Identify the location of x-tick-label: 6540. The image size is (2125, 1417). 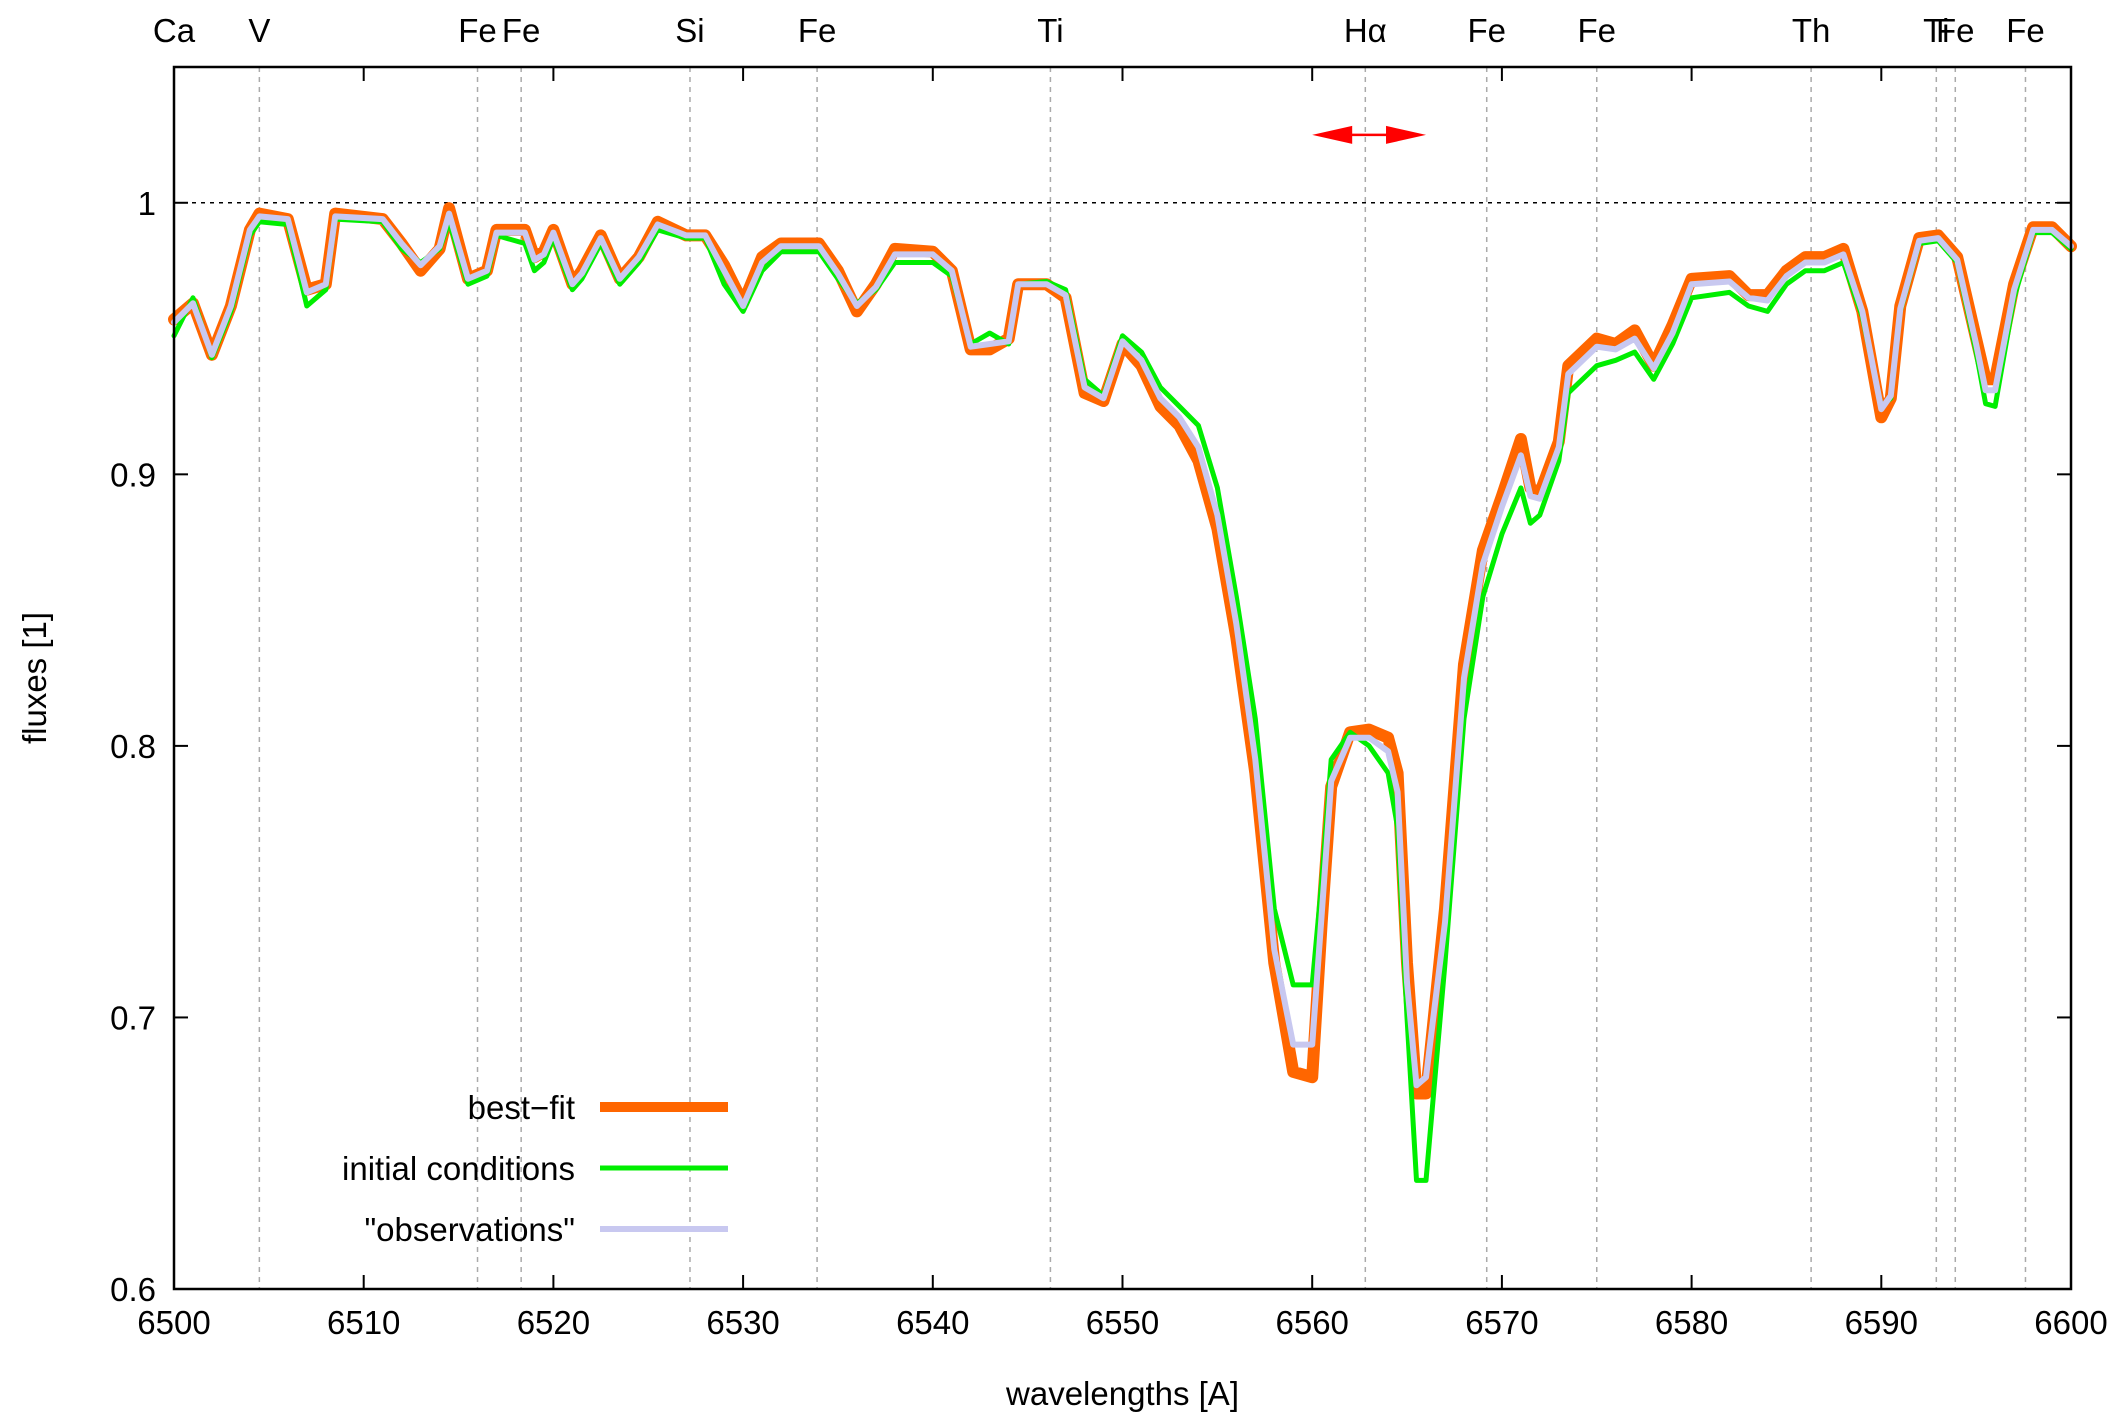
(932, 1322).